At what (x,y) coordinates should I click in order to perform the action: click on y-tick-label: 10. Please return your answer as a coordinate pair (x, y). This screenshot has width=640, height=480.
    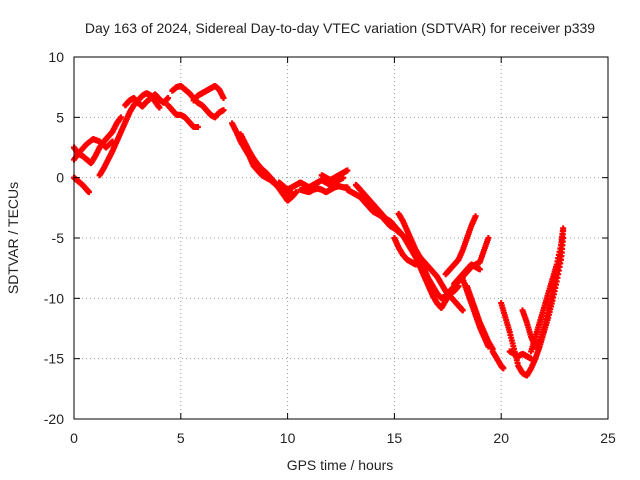
    Looking at the image, I should click on (56, 57).